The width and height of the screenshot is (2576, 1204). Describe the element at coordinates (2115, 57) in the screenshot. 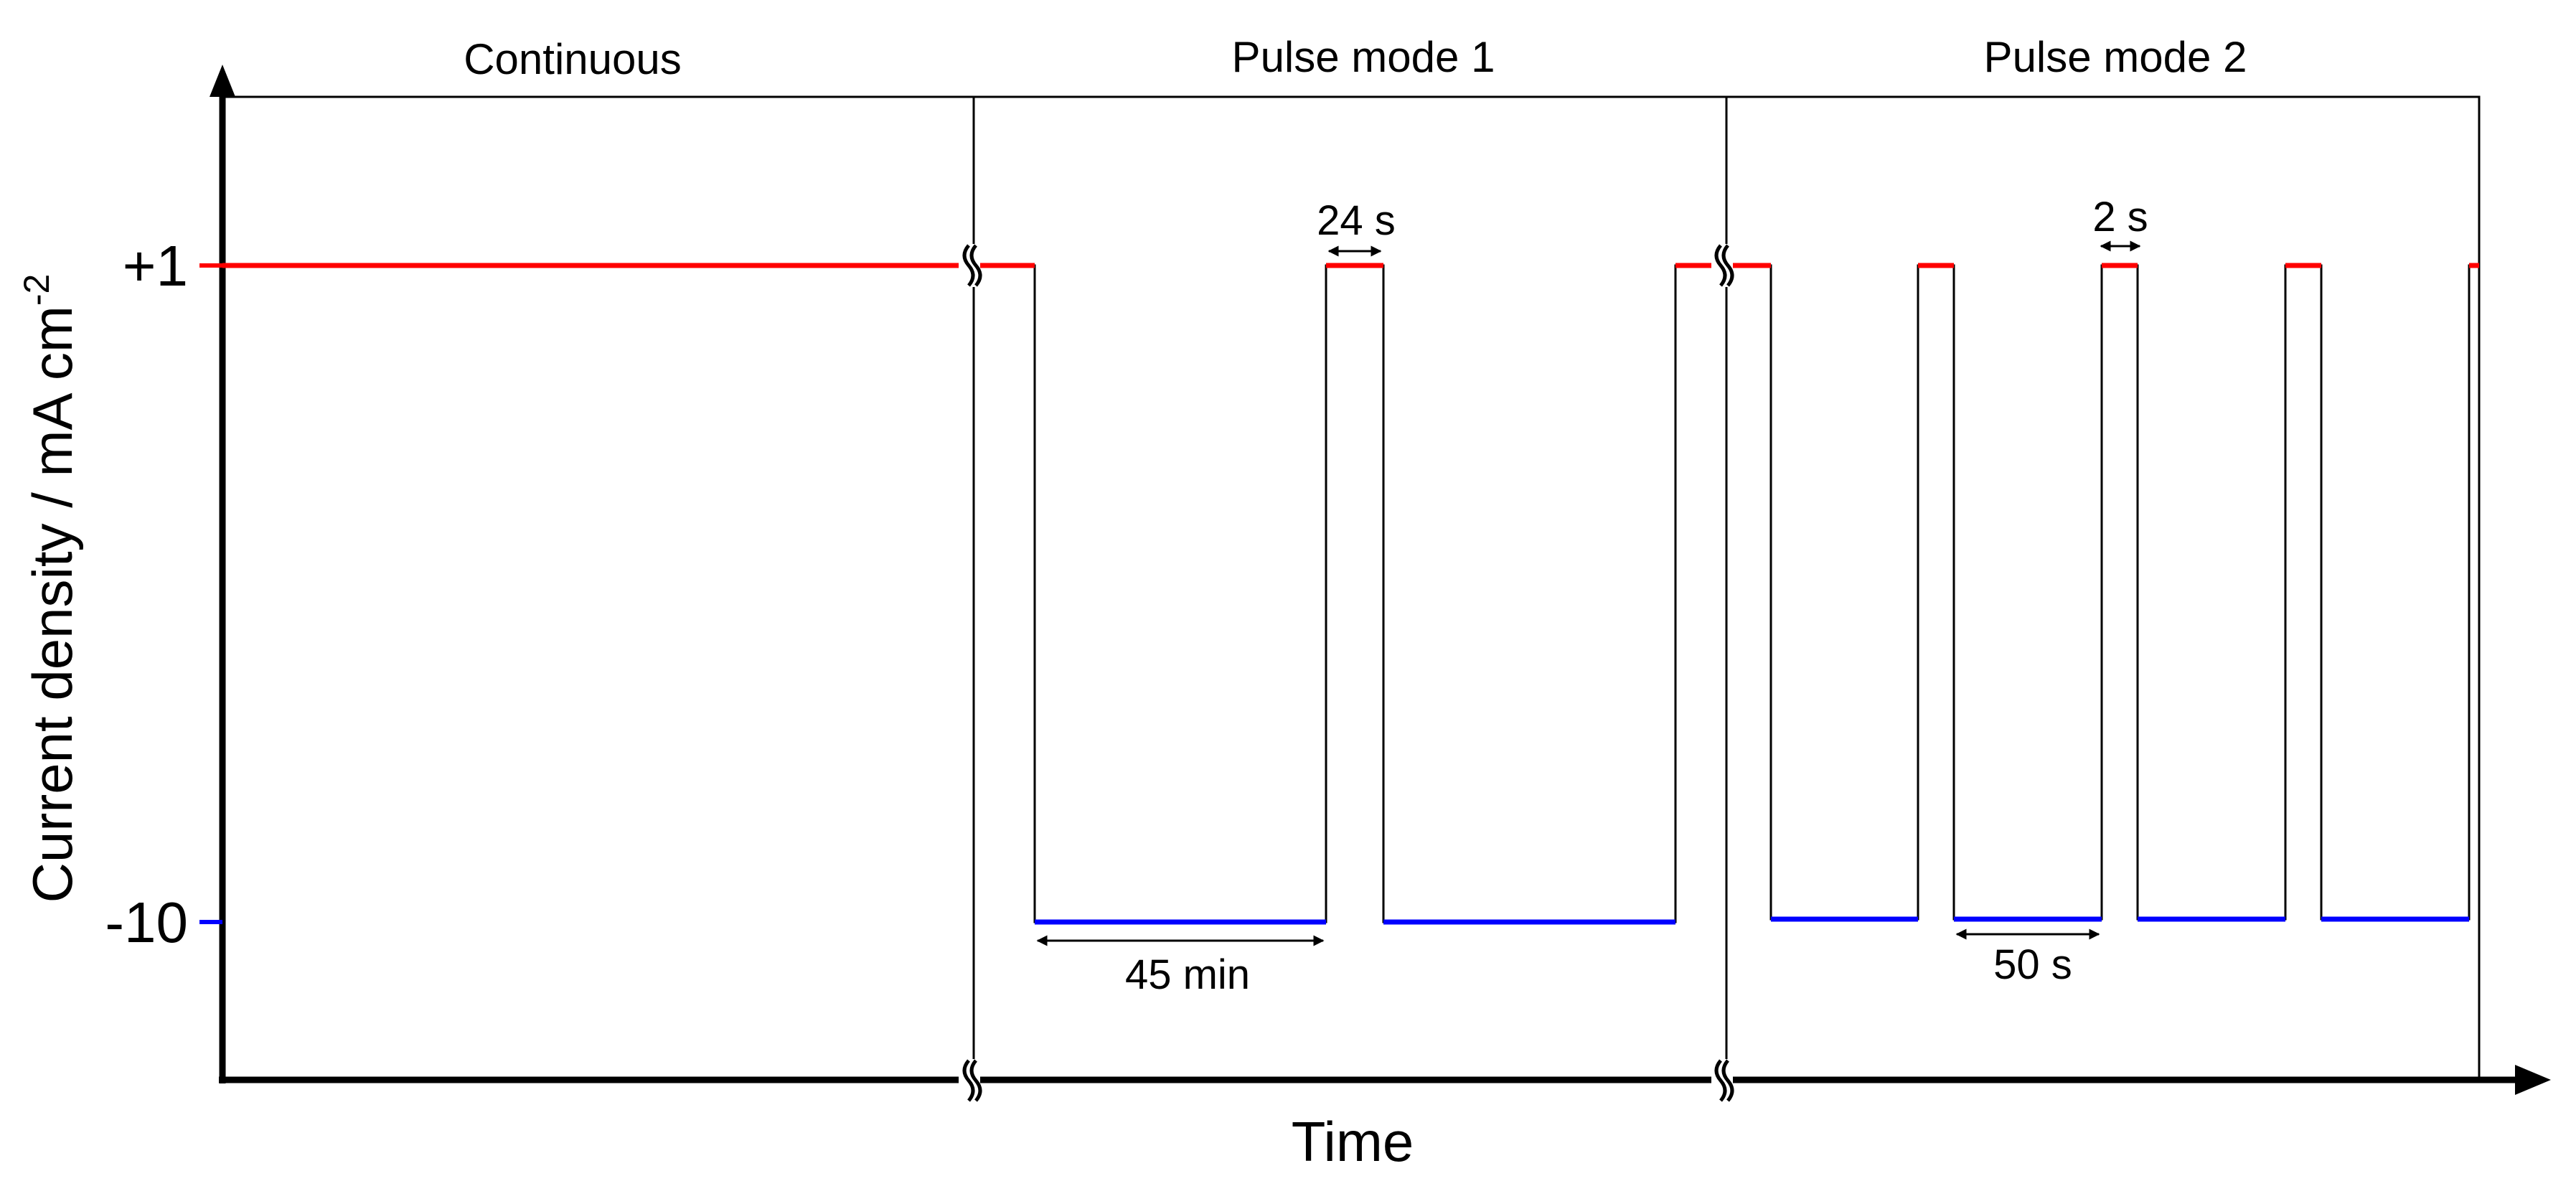

I see `panel-title-pulse-mode-2: Pulse mode 2` at that location.